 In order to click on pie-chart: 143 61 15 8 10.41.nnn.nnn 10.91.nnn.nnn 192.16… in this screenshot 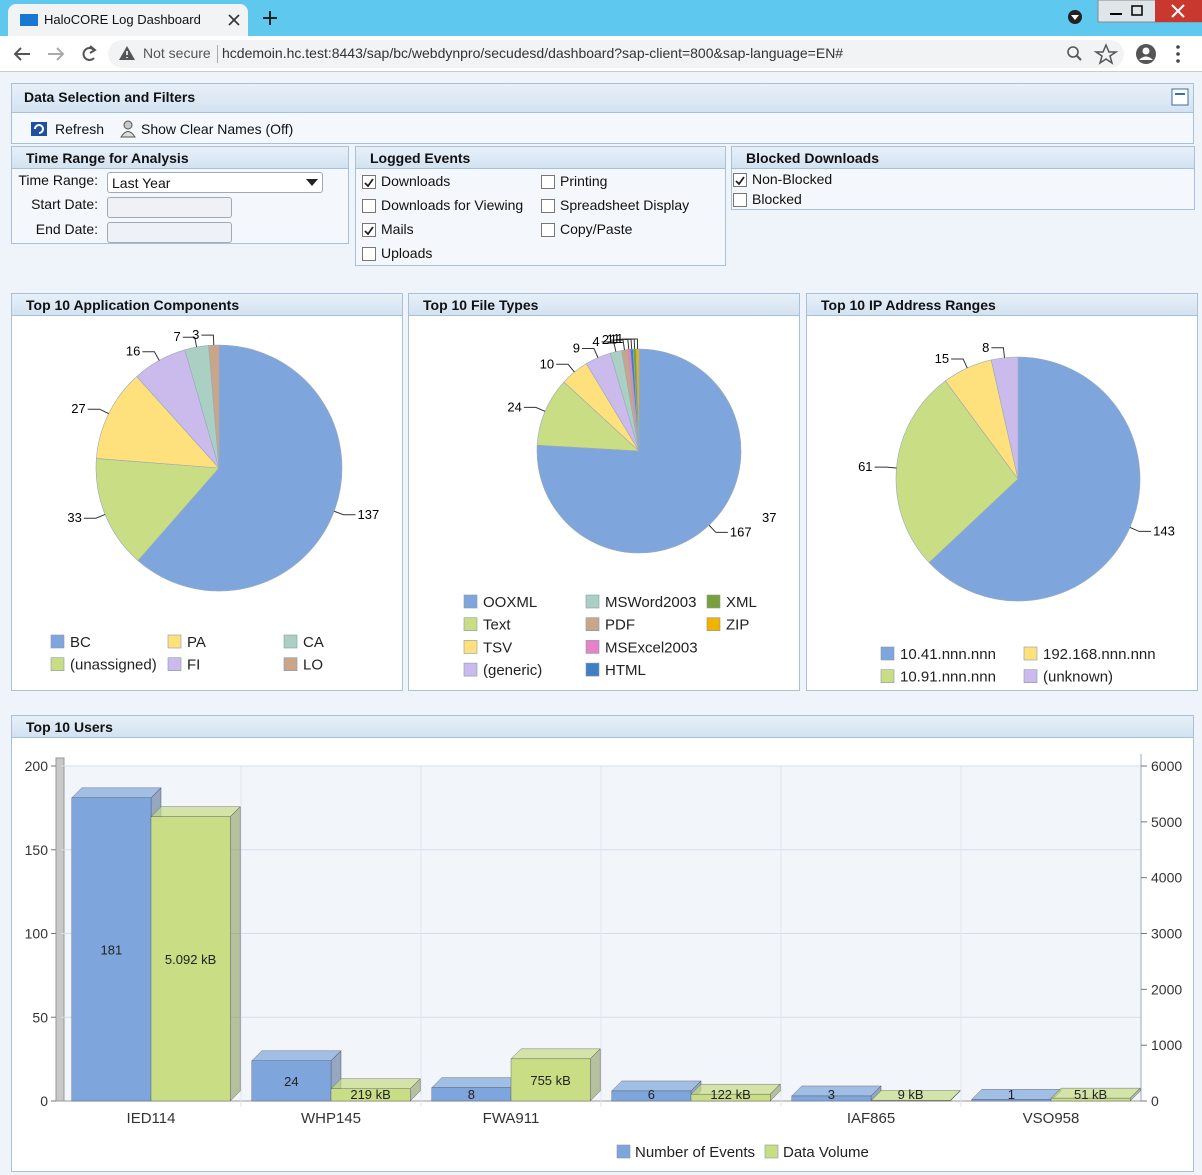, I will do `click(1016, 513)`.